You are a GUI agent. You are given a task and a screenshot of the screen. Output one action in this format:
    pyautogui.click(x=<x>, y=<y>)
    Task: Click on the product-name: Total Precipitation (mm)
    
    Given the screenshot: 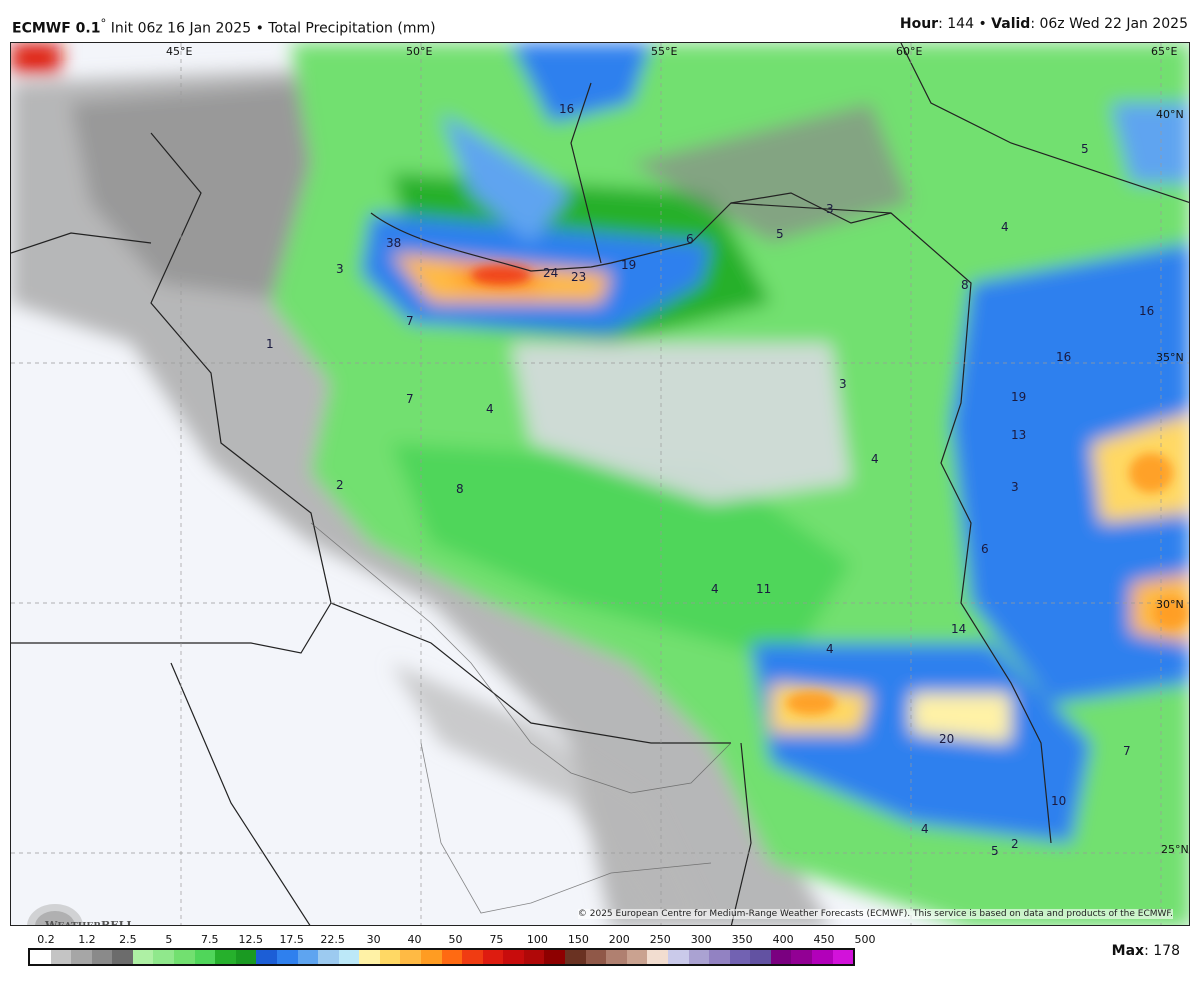 What is the action you would take?
    pyautogui.click(x=352, y=28)
    